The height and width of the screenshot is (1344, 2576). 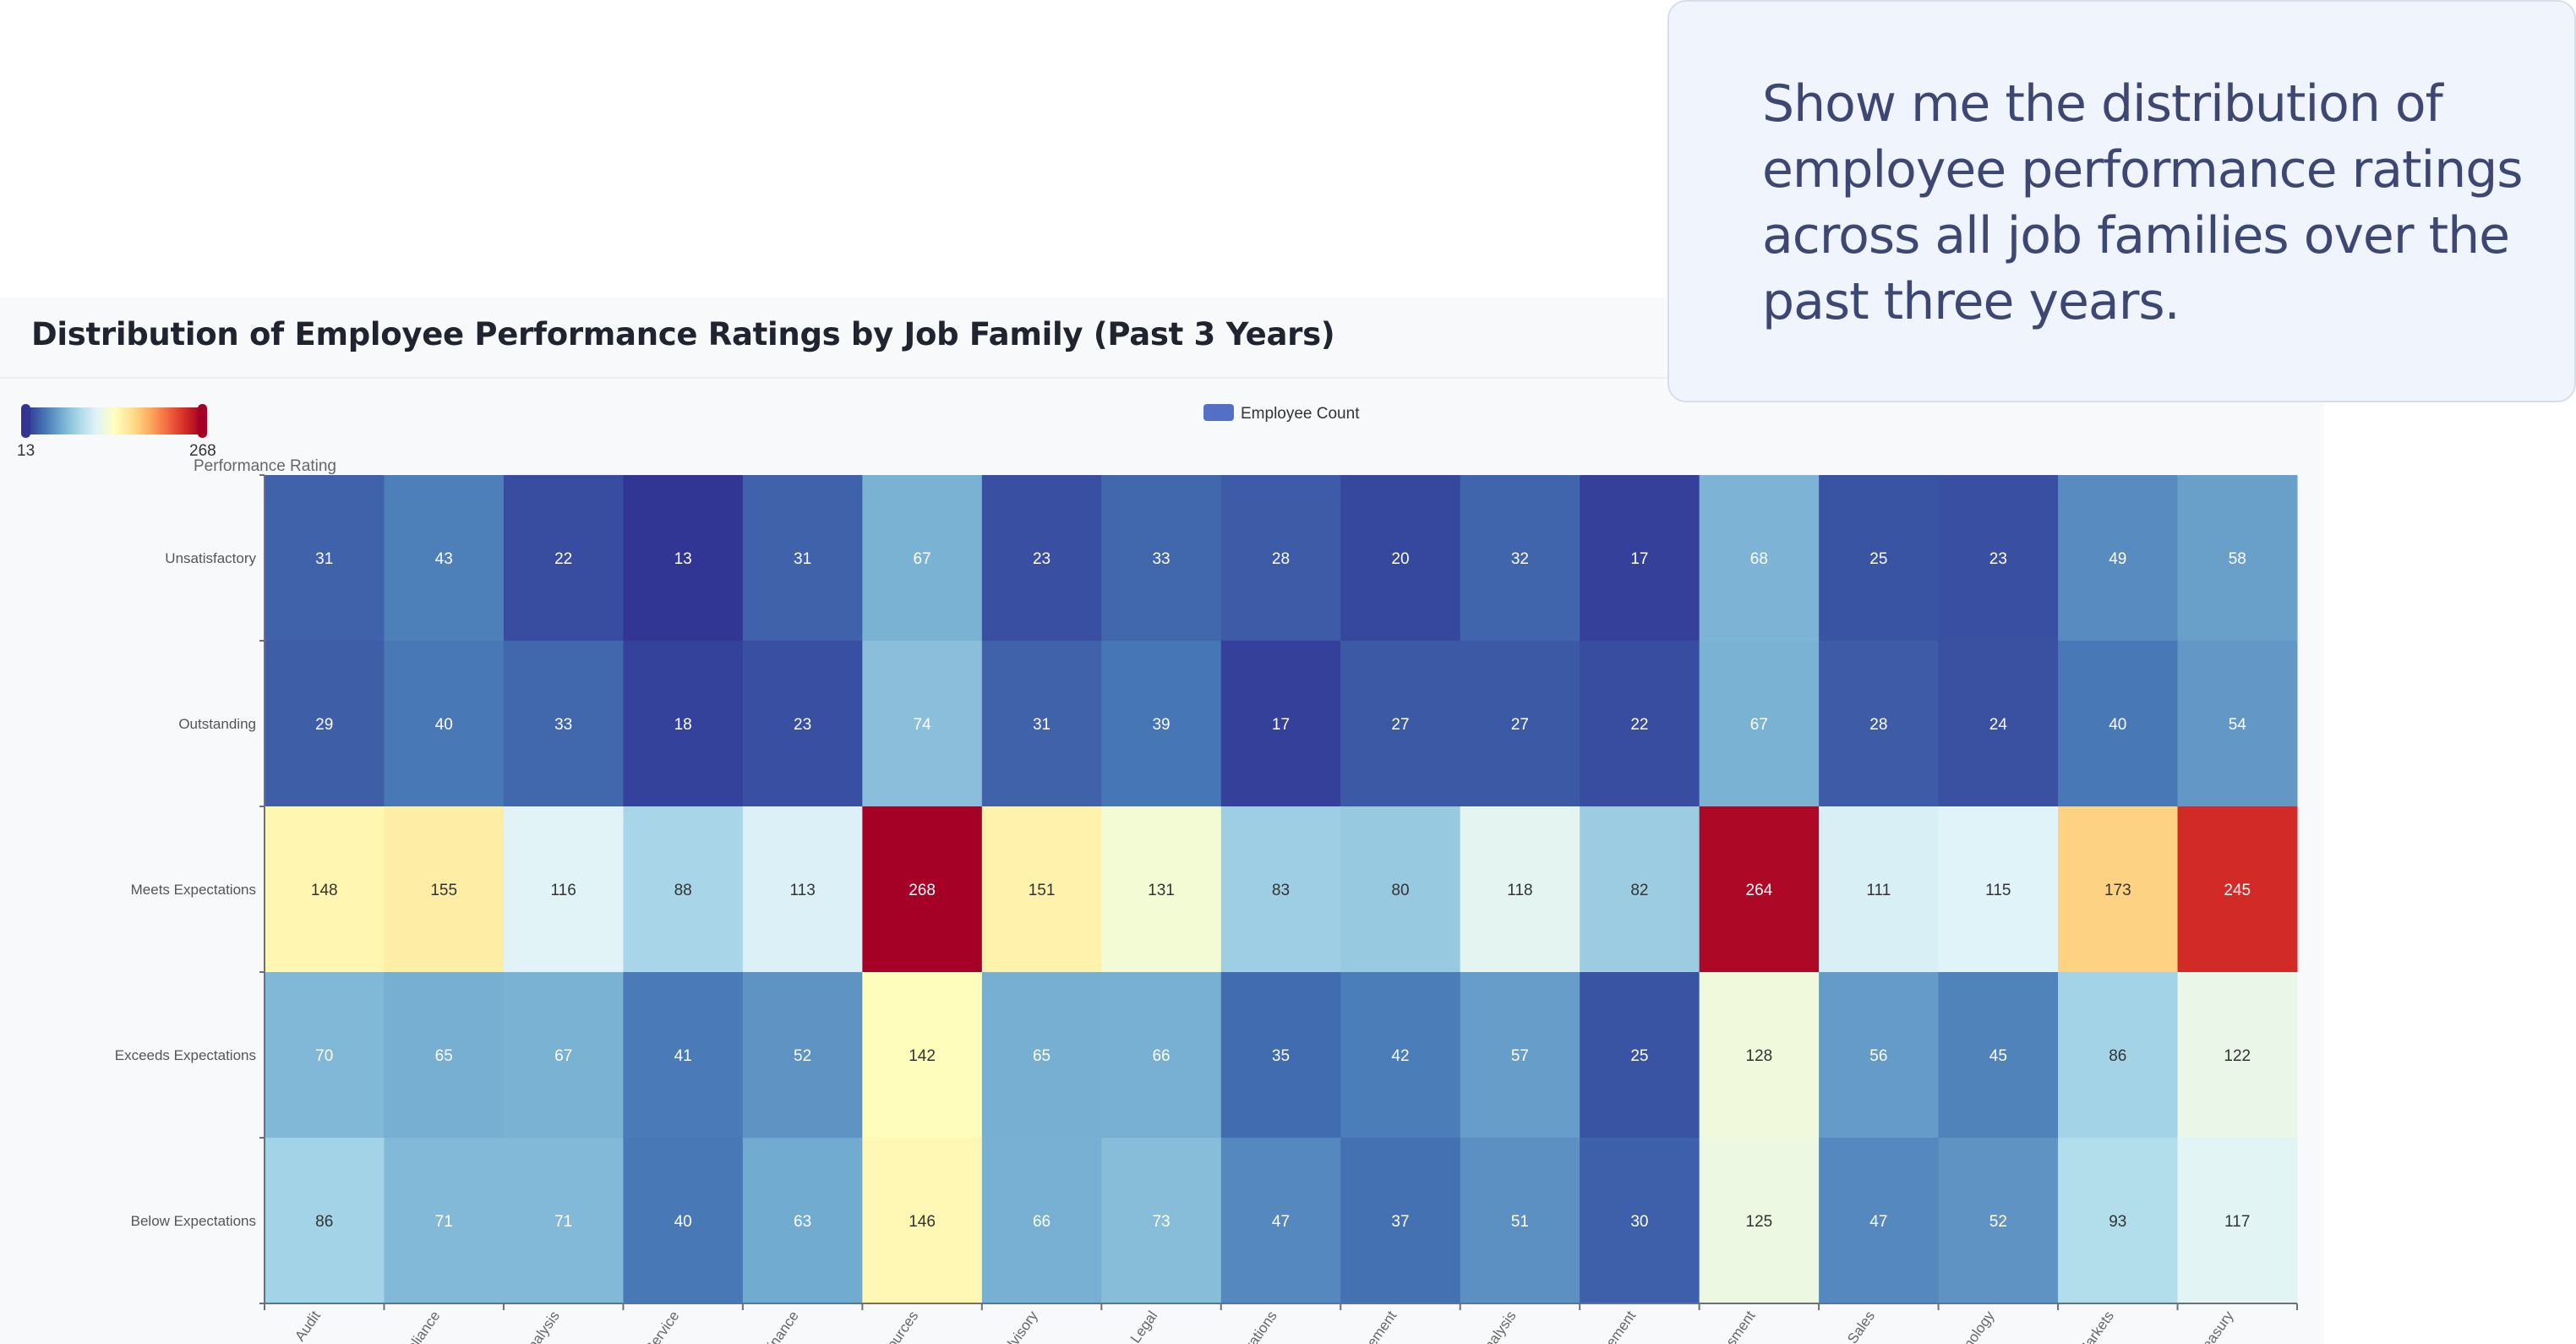 What do you see at coordinates (2117, 1222) in the screenshot?
I see `cell-value-label: 93` at bounding box center [2117, 1222].